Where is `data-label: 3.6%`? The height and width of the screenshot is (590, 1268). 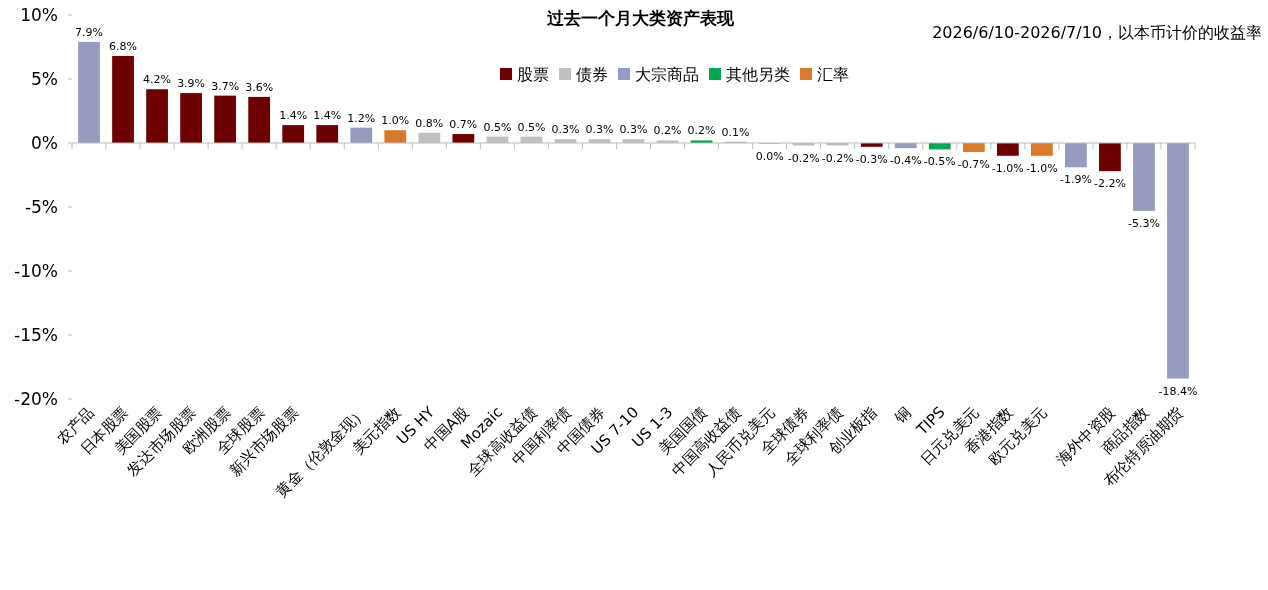 data-label: 3.6% is located at coordinates (259, 87).